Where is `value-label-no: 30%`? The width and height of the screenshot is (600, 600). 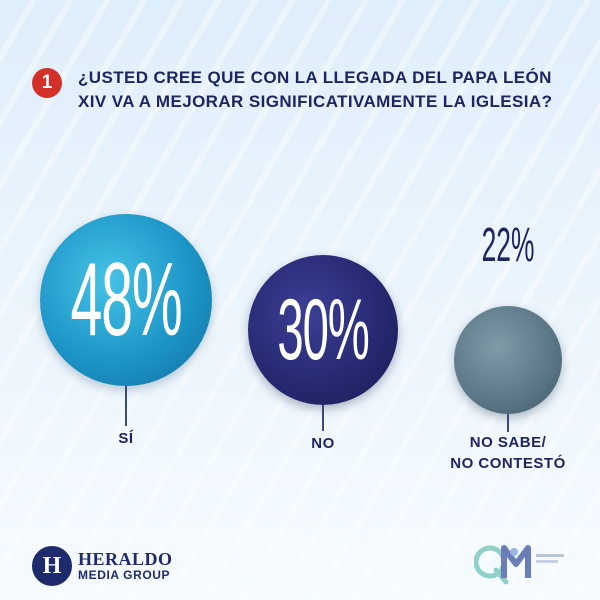 value-label-no: 30% is located at coordinates (323, 329).